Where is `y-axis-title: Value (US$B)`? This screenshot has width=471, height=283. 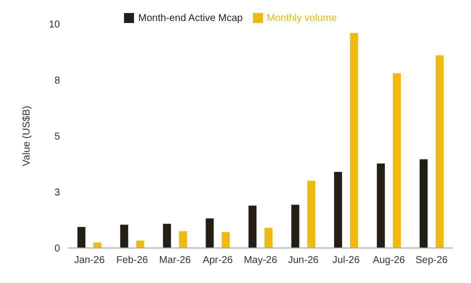
y-axis-title: Value (US$B) is located at coordinates (27, 136).